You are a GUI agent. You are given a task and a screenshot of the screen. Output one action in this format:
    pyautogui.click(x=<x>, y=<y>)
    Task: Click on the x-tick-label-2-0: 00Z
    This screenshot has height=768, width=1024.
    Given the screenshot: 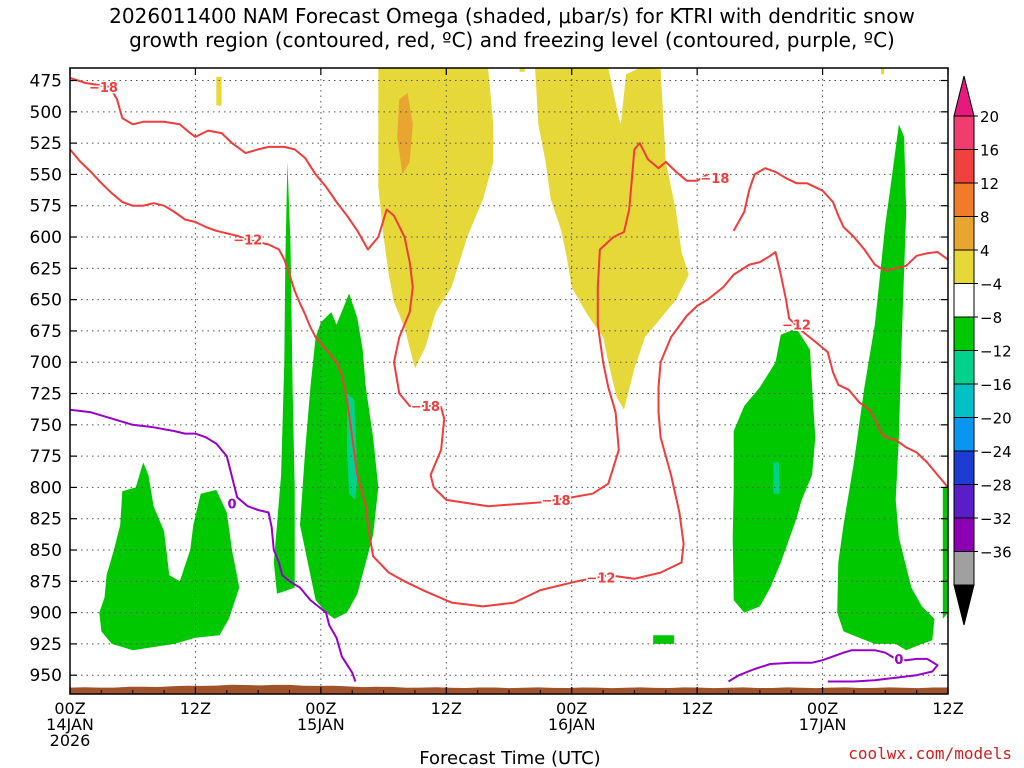 What is the action you would take?
    pyautogui.click(x=320, y=708)
    